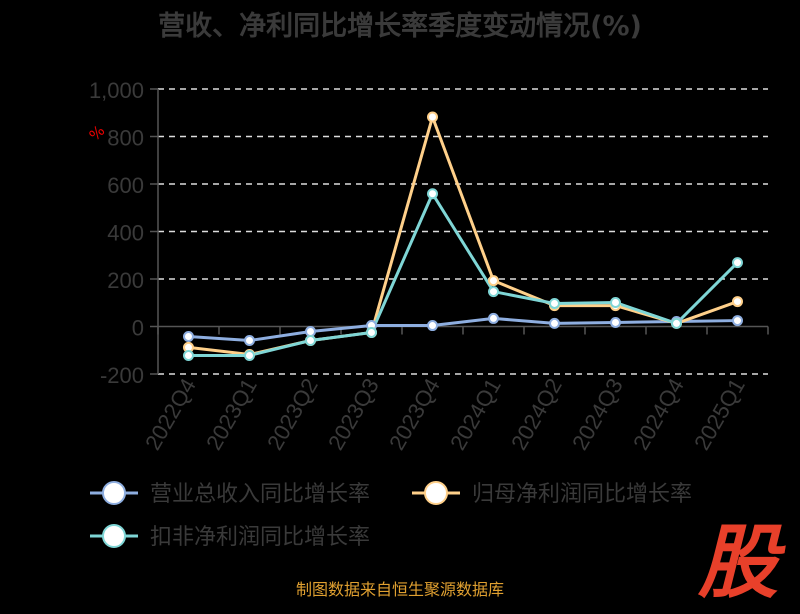 The height and width of the screenshot is (614, 800). Describe the element at coordinates (582, 494) in the screenshot. I see `legend-label: 归母净利润同比增长率` at that location.